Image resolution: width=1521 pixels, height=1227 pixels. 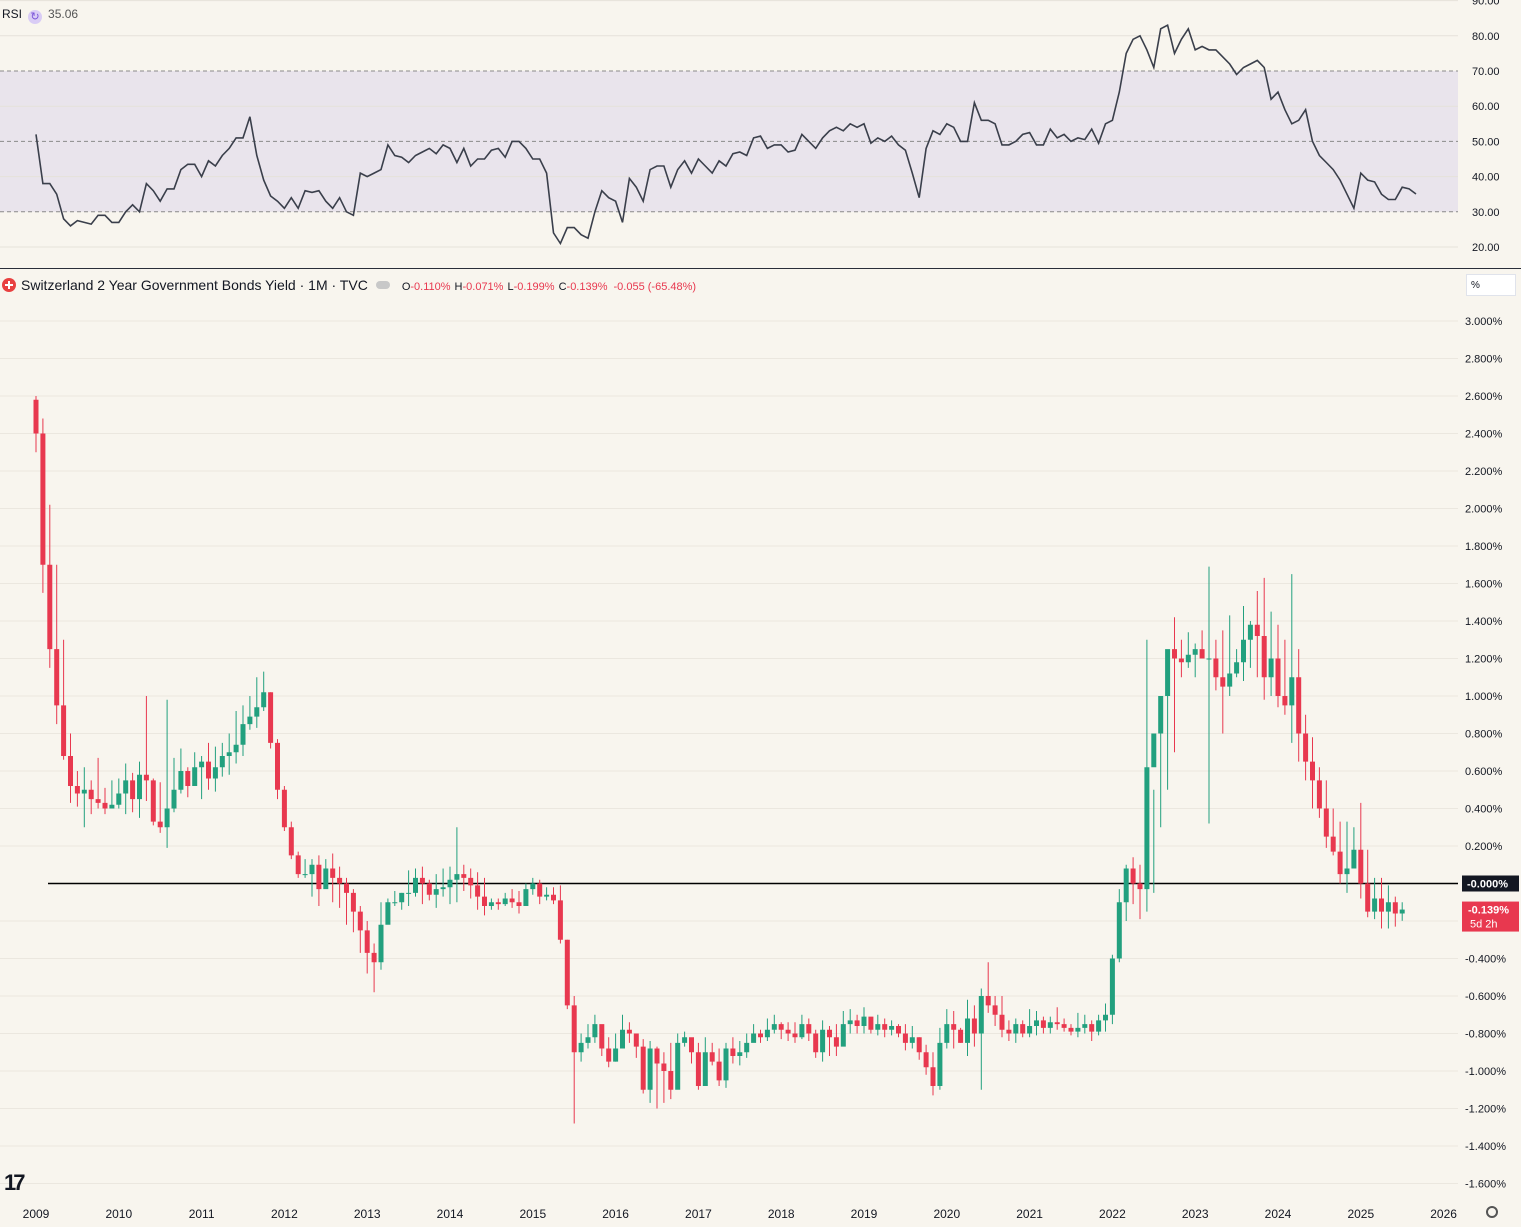 What do you see at coordinates (1484, 472) in the screenshot?
I see `price-tick-label: 2.200%` at bounding box center [1484, 472].